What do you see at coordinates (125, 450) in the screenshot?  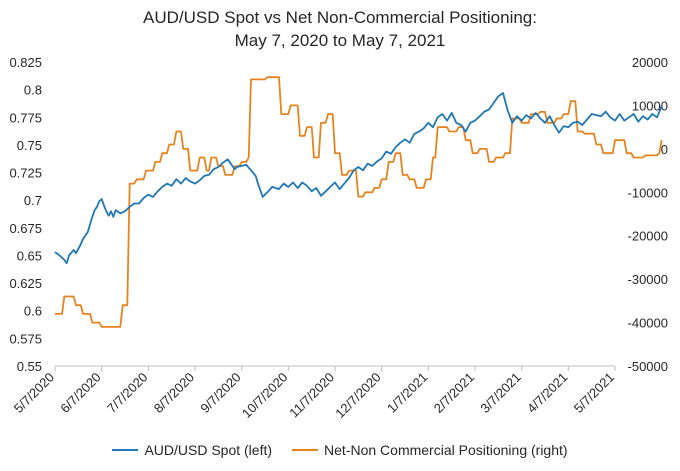 I see `legend-swatch-spot` at bounding box center [125, 450].